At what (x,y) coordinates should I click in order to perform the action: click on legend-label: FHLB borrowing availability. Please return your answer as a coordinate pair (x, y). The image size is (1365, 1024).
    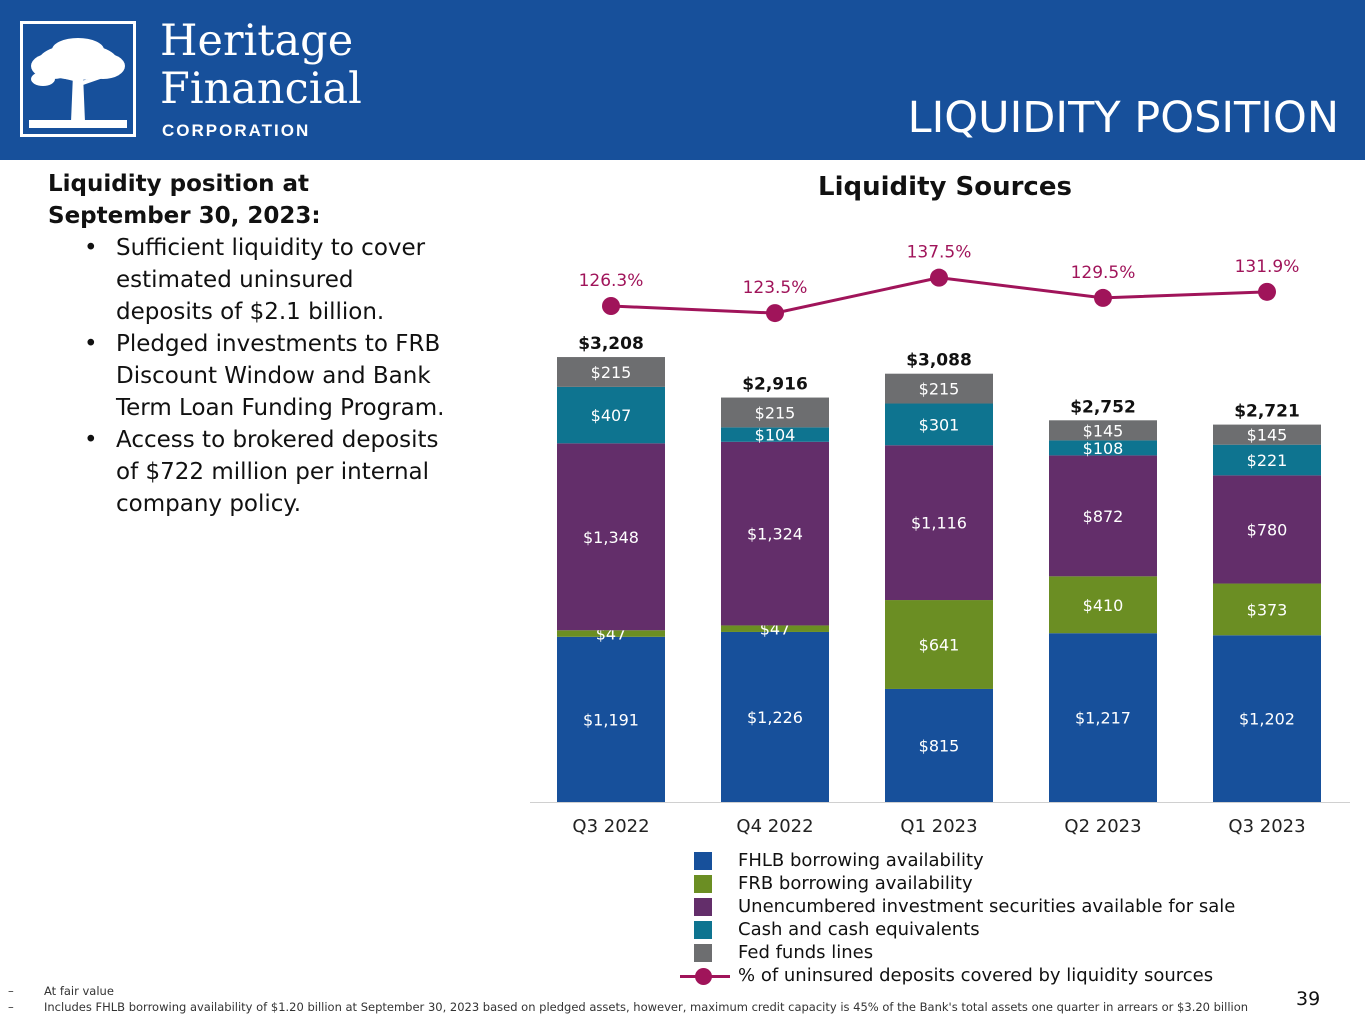
    Looking at the image, I should click on (861, 860).